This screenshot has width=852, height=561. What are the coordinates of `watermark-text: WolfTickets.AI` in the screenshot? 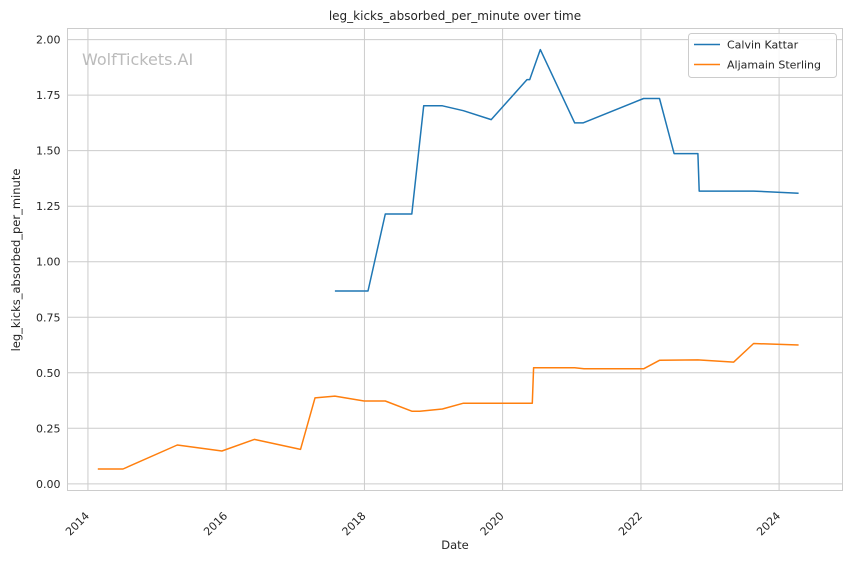 It's located at (137, 59).